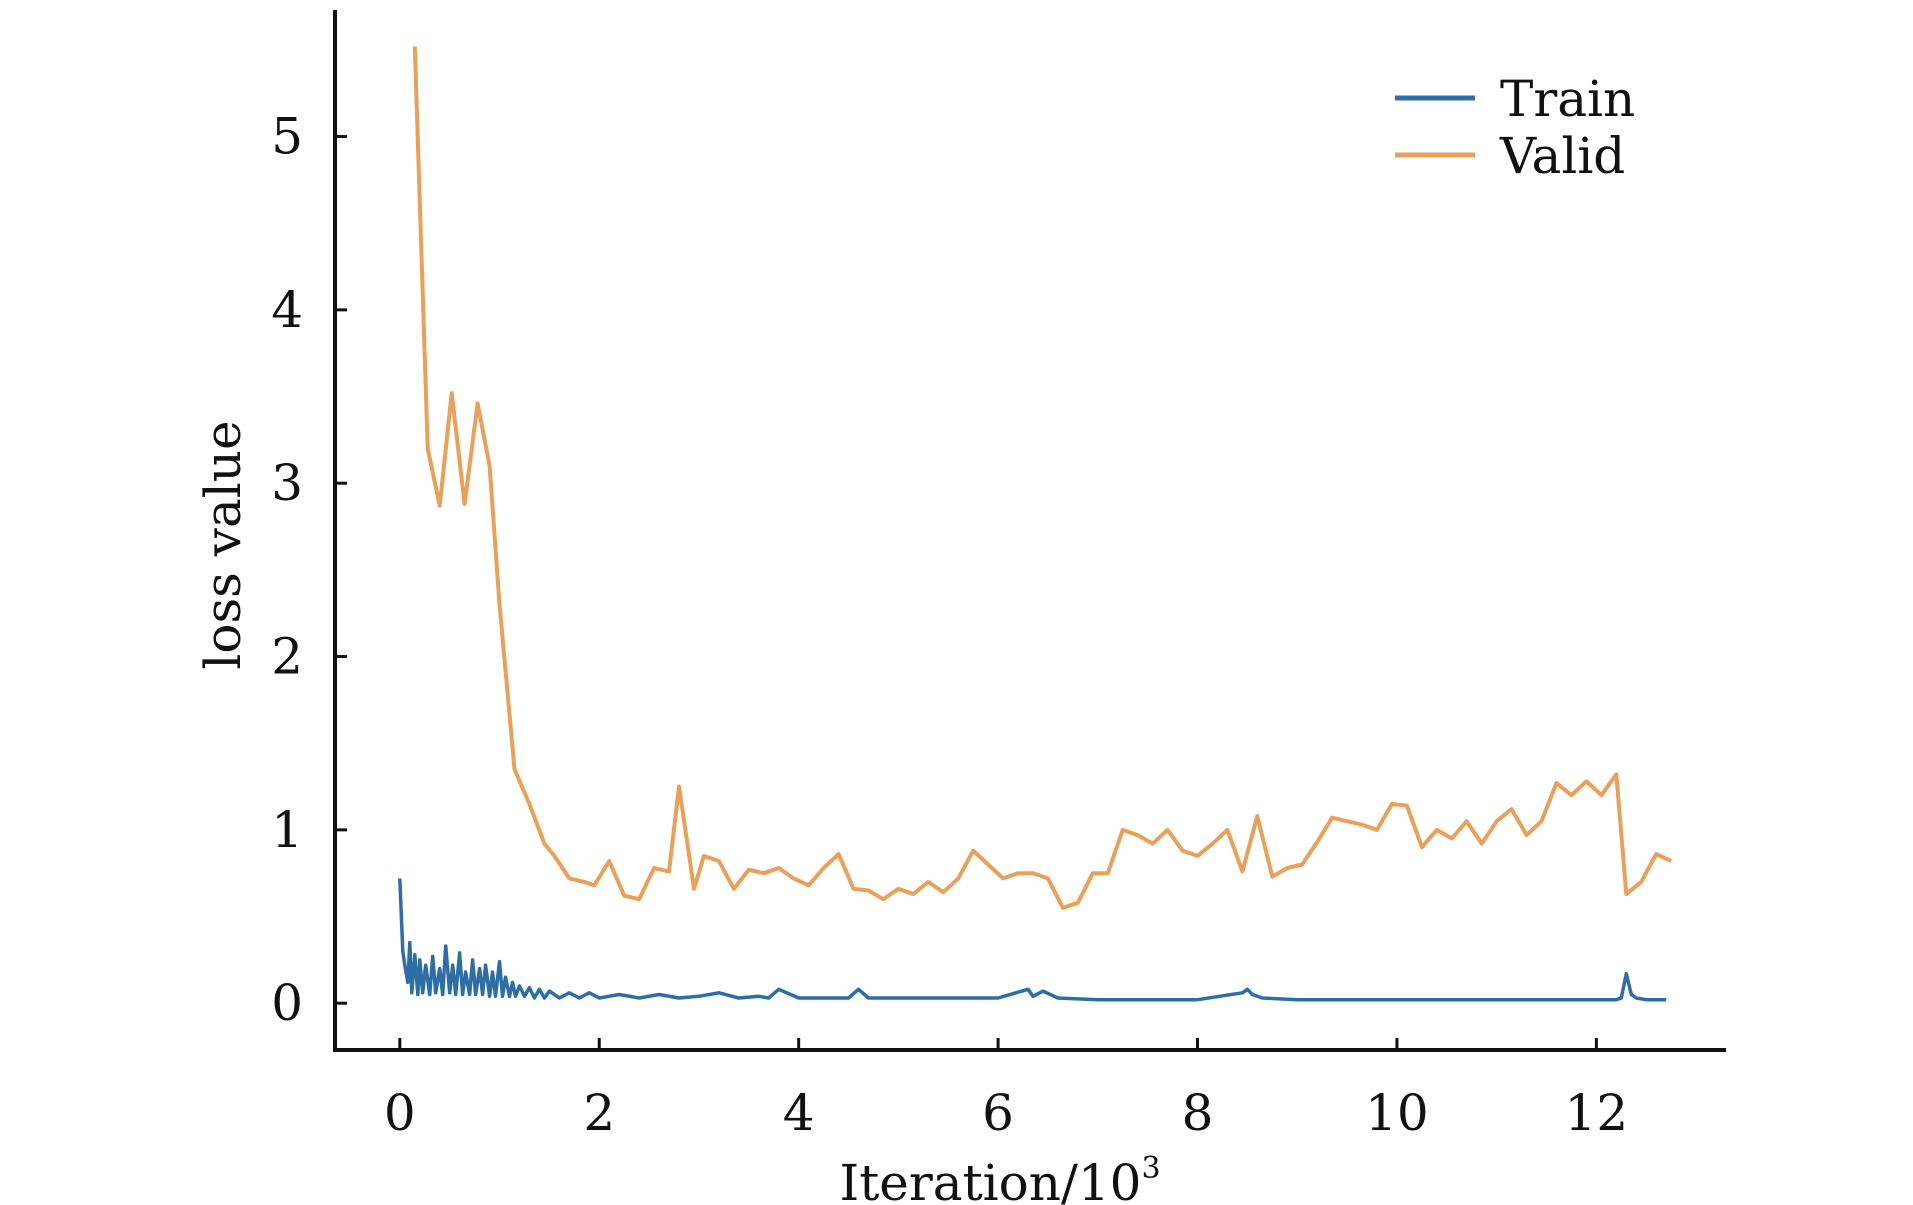 The width and height of the screenshot is (1913, 1205). I want to click on x-tick-label: 2, so click(599, 1113).